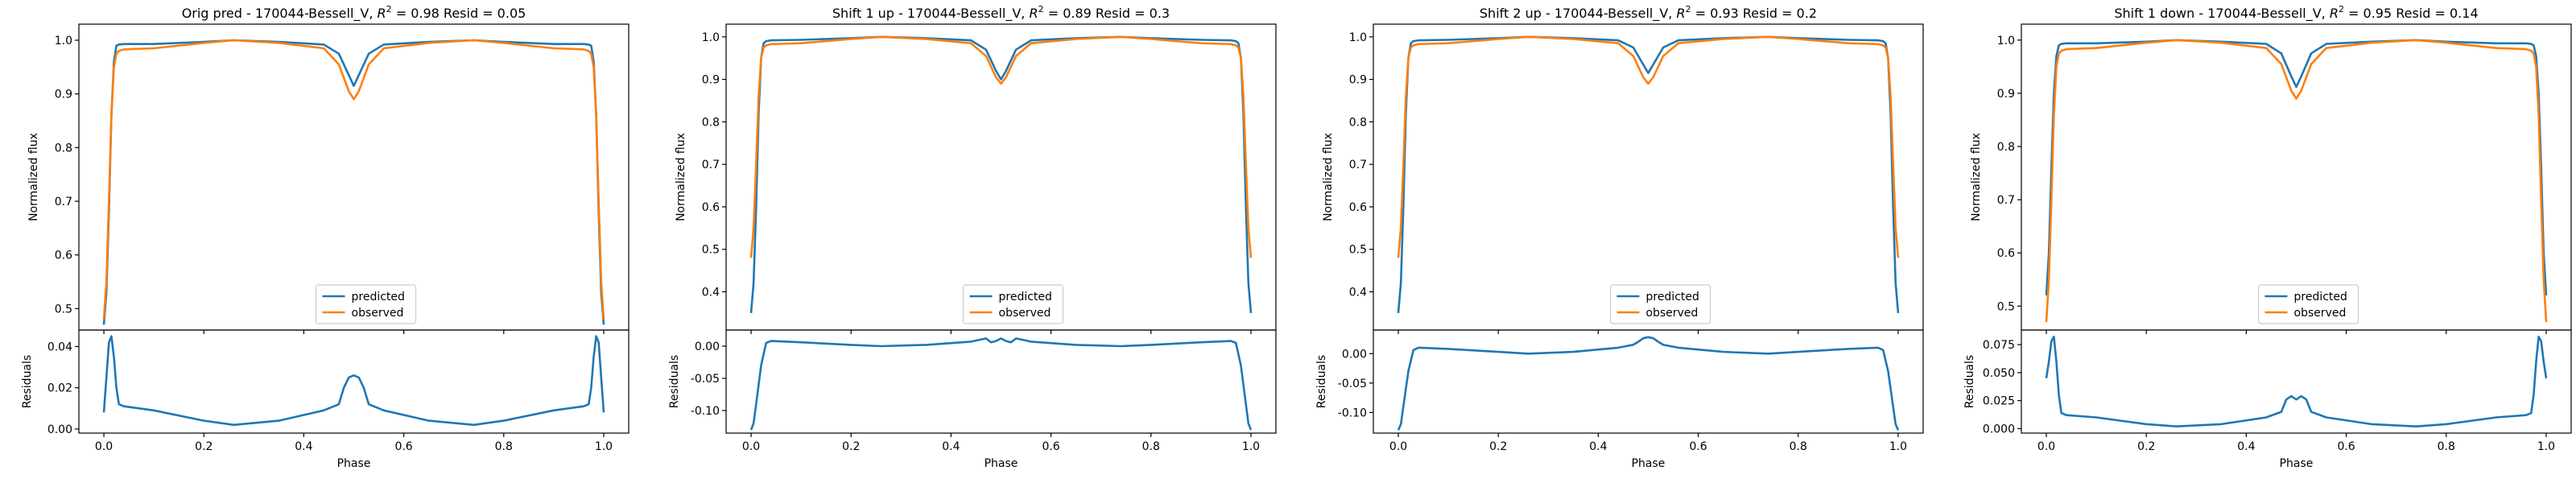  What do you see at coordinates (1999, 401) in the screenshot?
I see `residual-y-tick-label: 0.025` at bounding box center [1999, 401].